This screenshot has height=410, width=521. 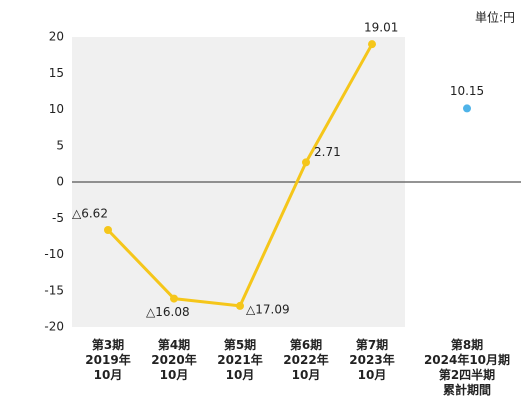 I want to click on x-tick-line: 第6期, so click(x=306, y=344).